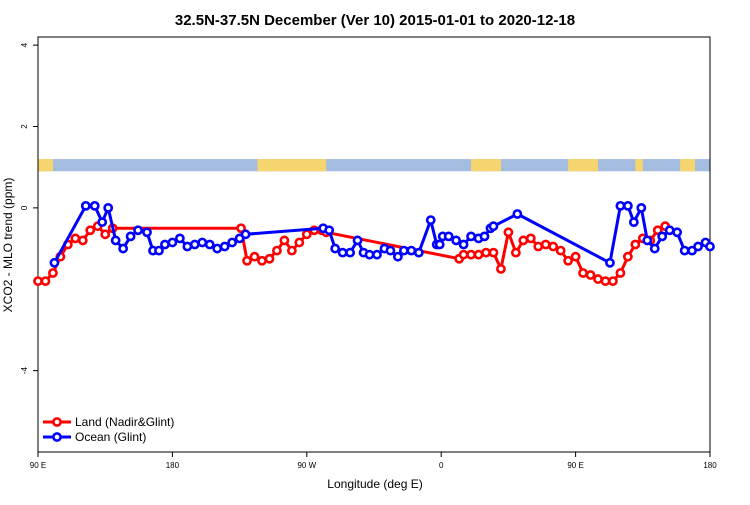 The width and height of the screenshot is (750, 505). Describe the element at coordinates (124, 422) in the screenshot. I see `legend-label: Land (Nadir&Glint)` at that location.